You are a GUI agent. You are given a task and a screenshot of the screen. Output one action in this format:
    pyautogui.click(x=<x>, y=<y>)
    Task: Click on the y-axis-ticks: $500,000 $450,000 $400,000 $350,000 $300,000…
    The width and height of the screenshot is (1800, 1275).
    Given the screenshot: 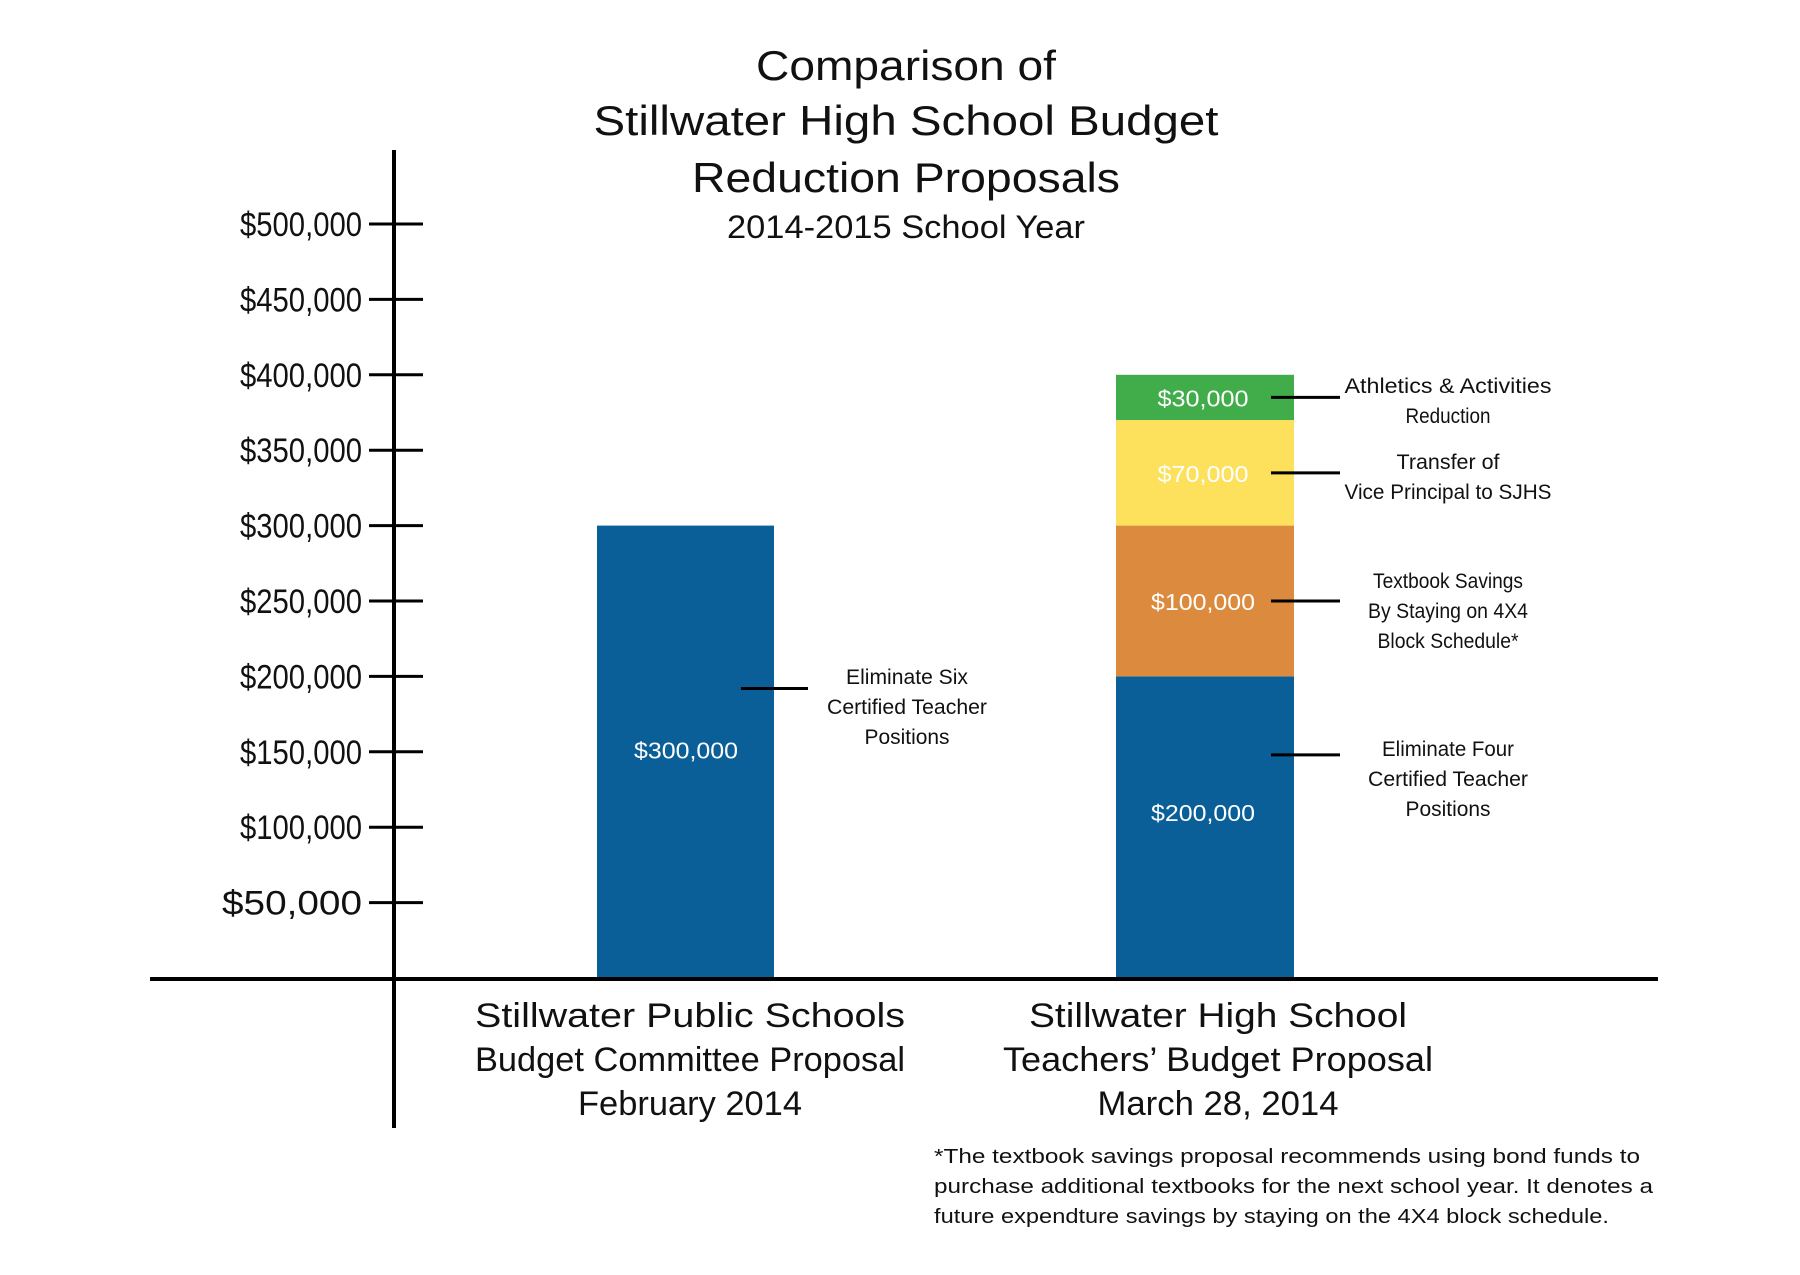 What is the action you would take?
    pyautogui.click(x=322, y=564)
    